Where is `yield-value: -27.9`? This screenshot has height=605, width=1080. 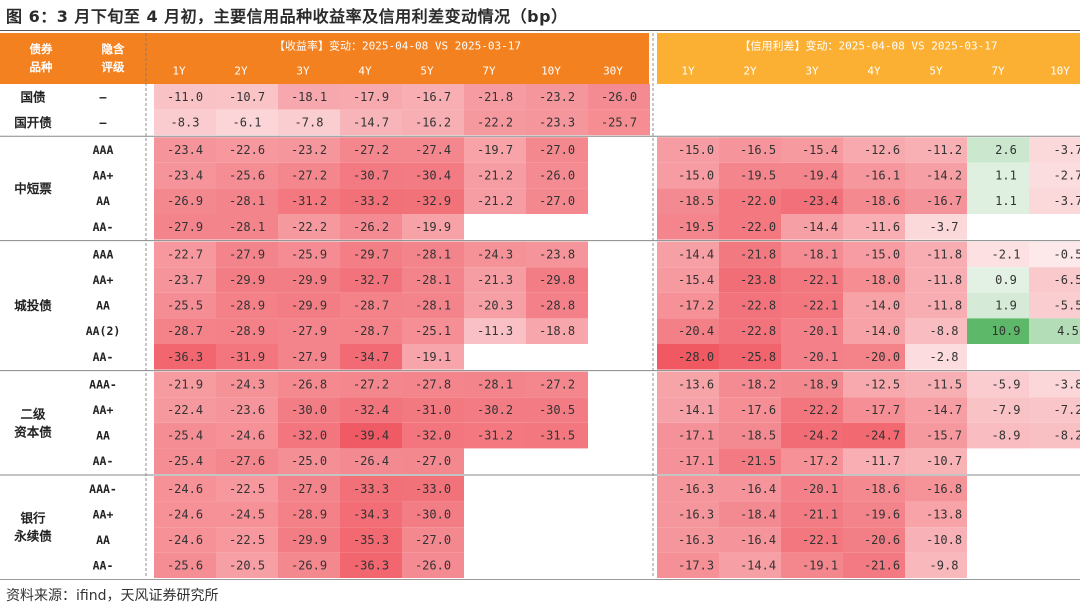 yield-value: -27.9 is located at coordinates (247, 254).